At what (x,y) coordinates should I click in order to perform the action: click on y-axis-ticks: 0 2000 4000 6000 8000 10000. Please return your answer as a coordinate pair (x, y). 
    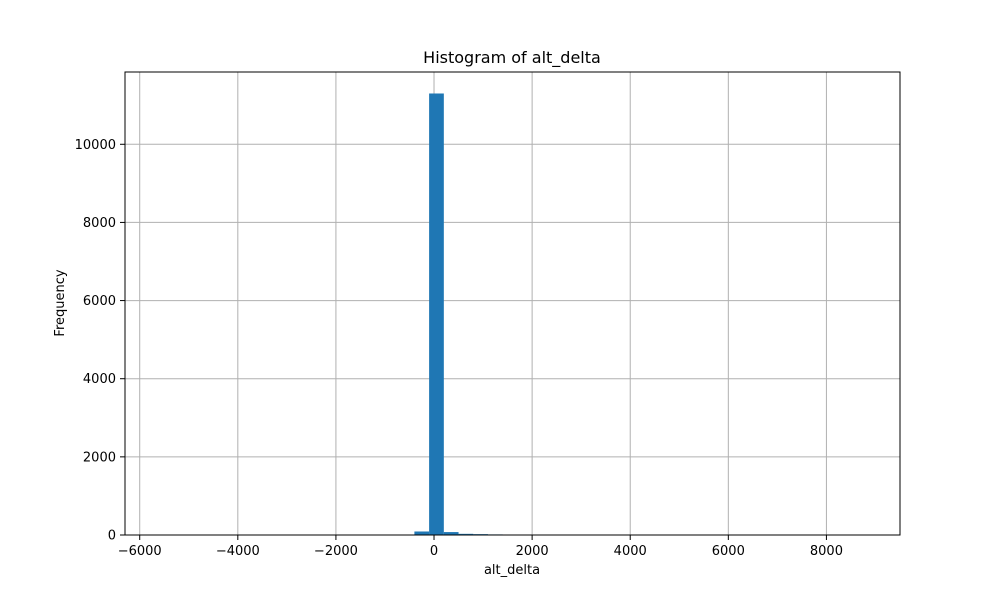
    Looking at the image, I should click on (100, 341).